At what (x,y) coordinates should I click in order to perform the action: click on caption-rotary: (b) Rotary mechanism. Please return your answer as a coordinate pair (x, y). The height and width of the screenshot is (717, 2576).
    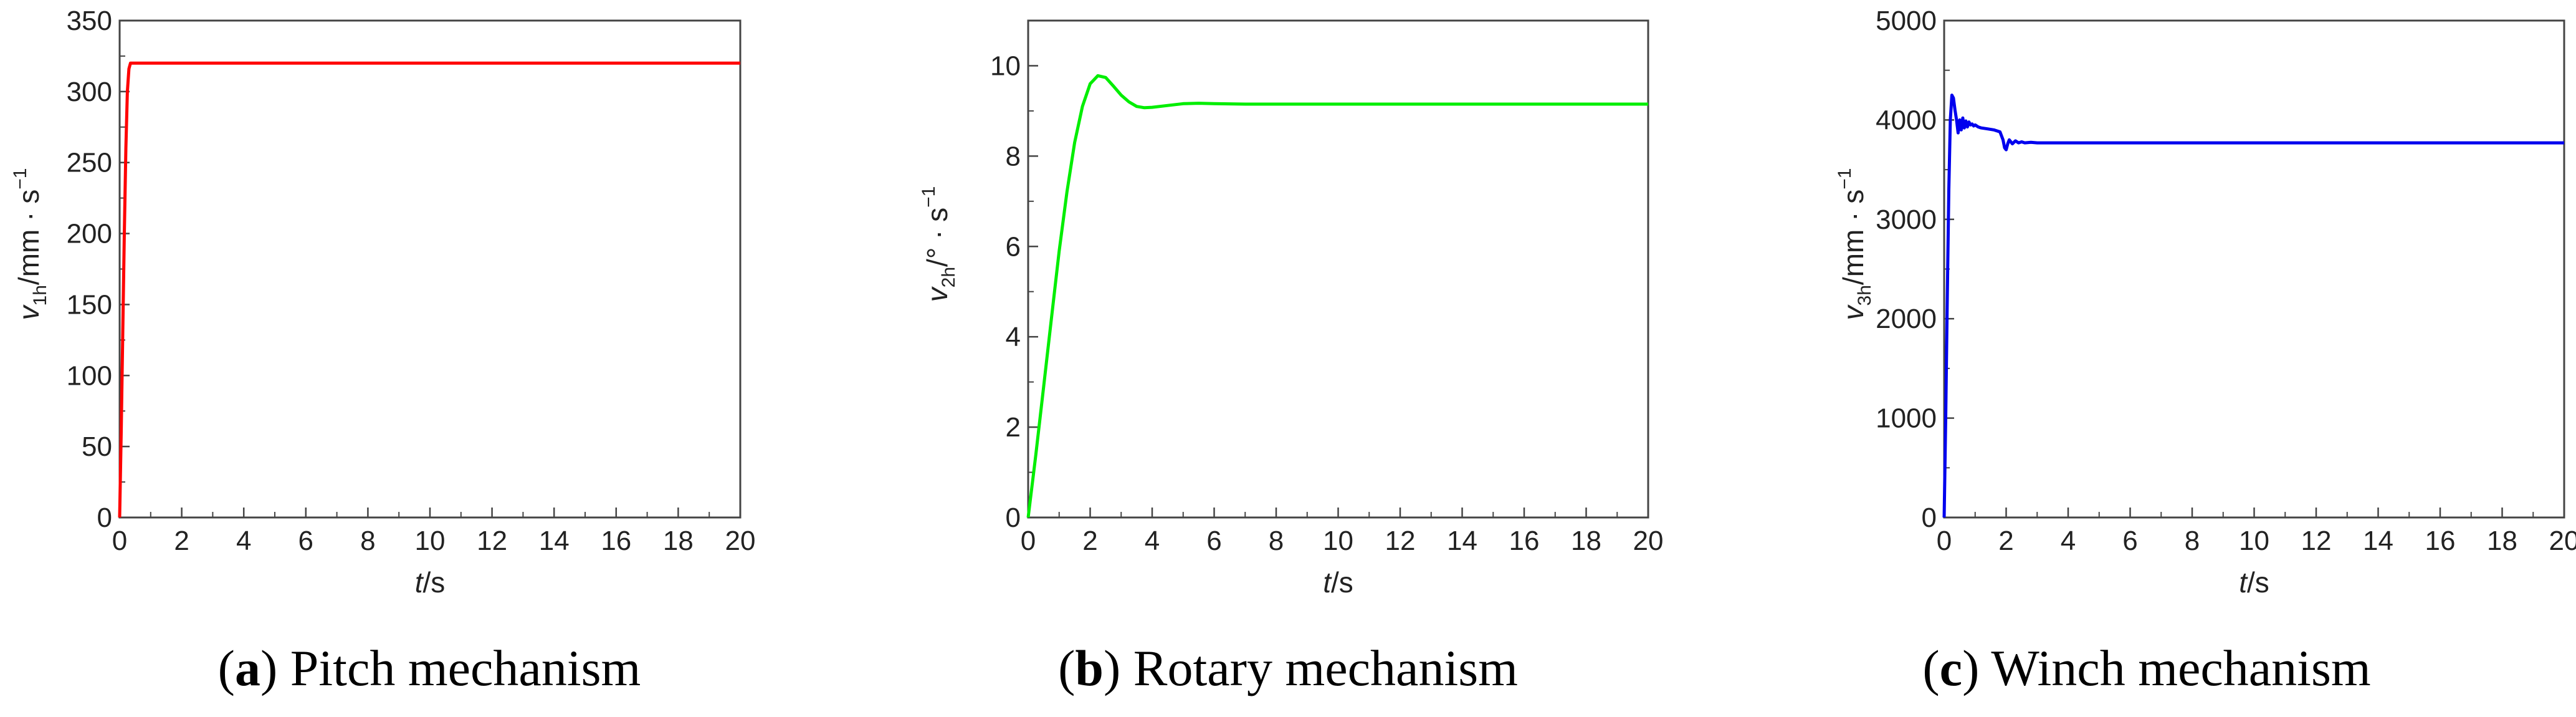
    Looking at the image, I should click on (1288, 668).